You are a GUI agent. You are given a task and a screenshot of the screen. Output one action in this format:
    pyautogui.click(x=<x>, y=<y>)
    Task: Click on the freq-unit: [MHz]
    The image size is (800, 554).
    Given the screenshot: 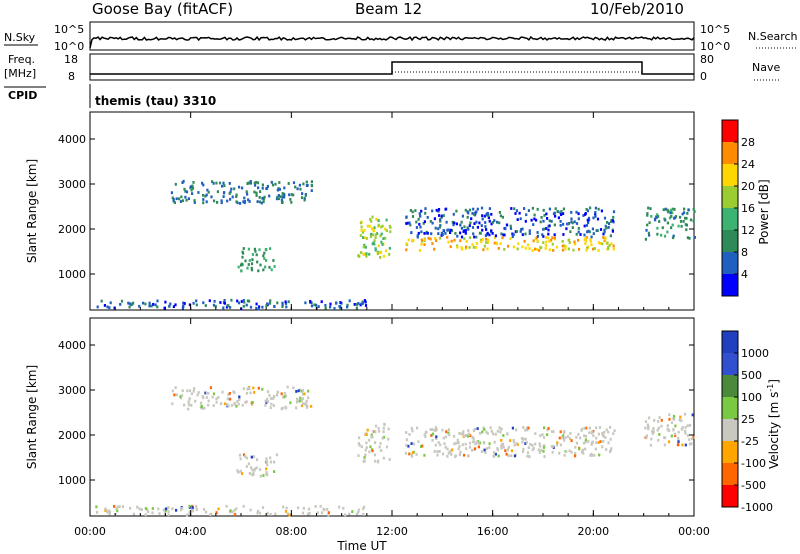 What is the action you would take?
    pyautogui.click(x=20, y=73)
    